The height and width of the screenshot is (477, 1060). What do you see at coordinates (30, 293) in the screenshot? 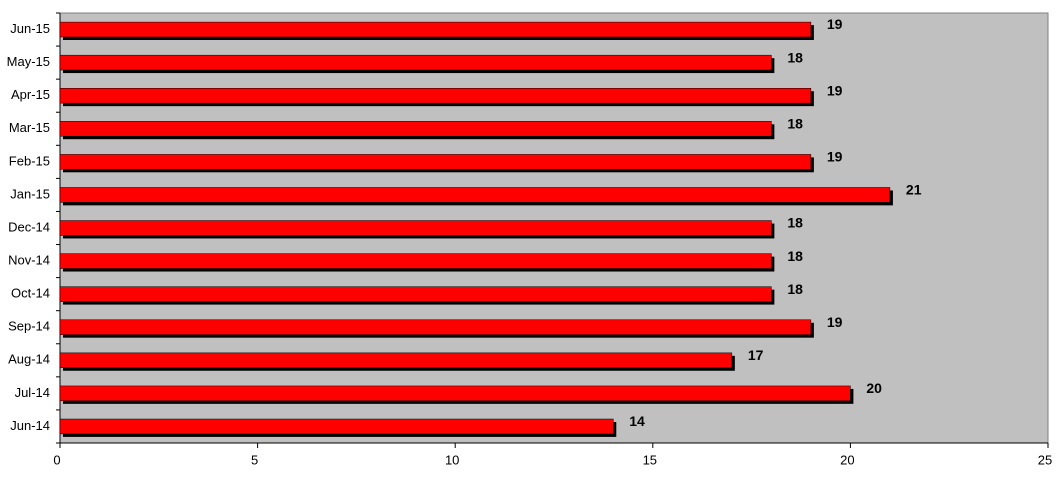
I see `y-tick-label: Oct-14` at bounding box center [30, 293].